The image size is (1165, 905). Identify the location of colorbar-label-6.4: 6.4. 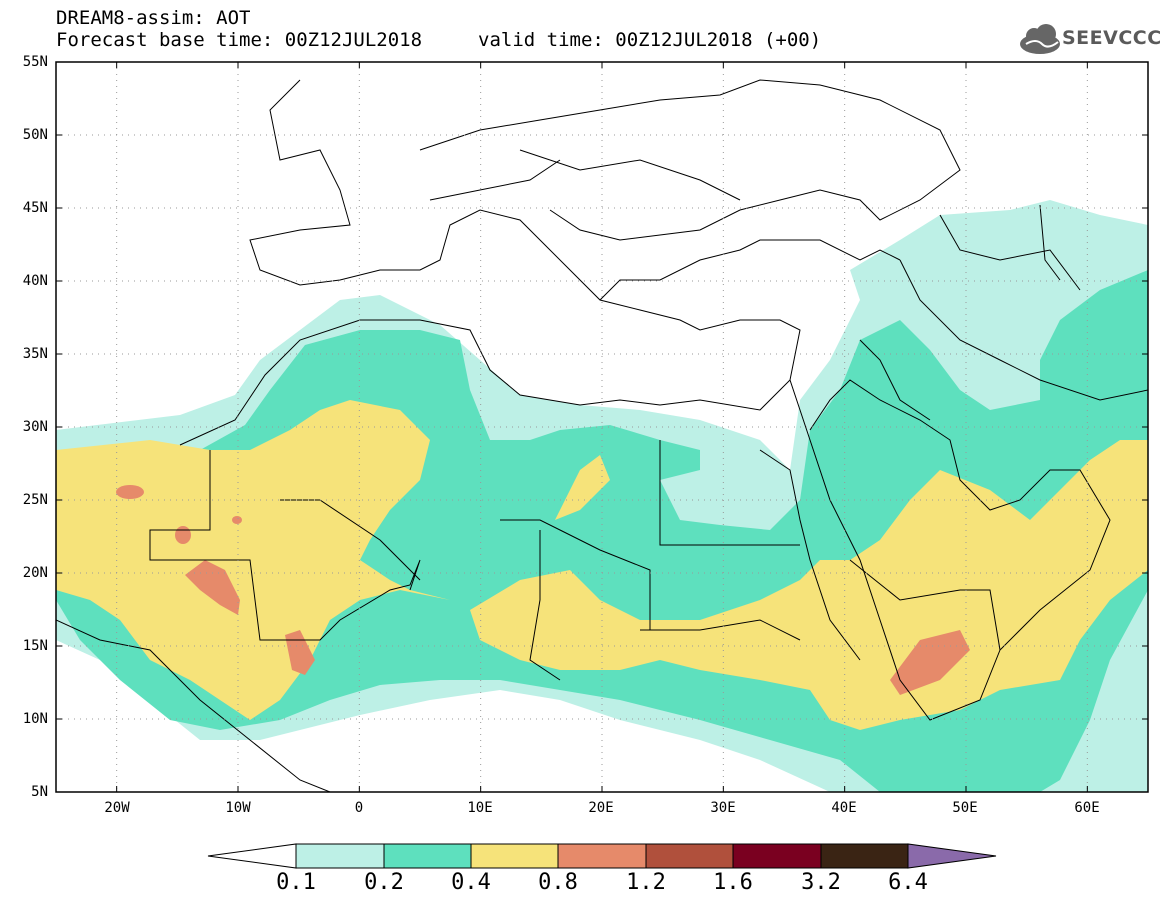
(908, 882).